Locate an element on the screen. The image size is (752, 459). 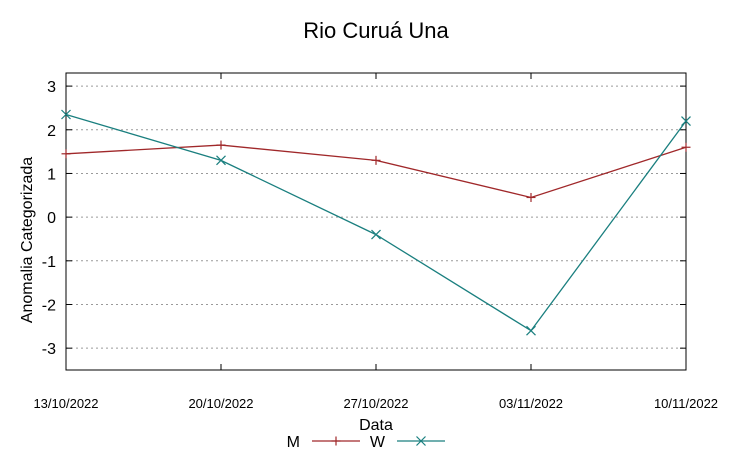
y-tick-label: -1 is located at coordinates (49, 262).